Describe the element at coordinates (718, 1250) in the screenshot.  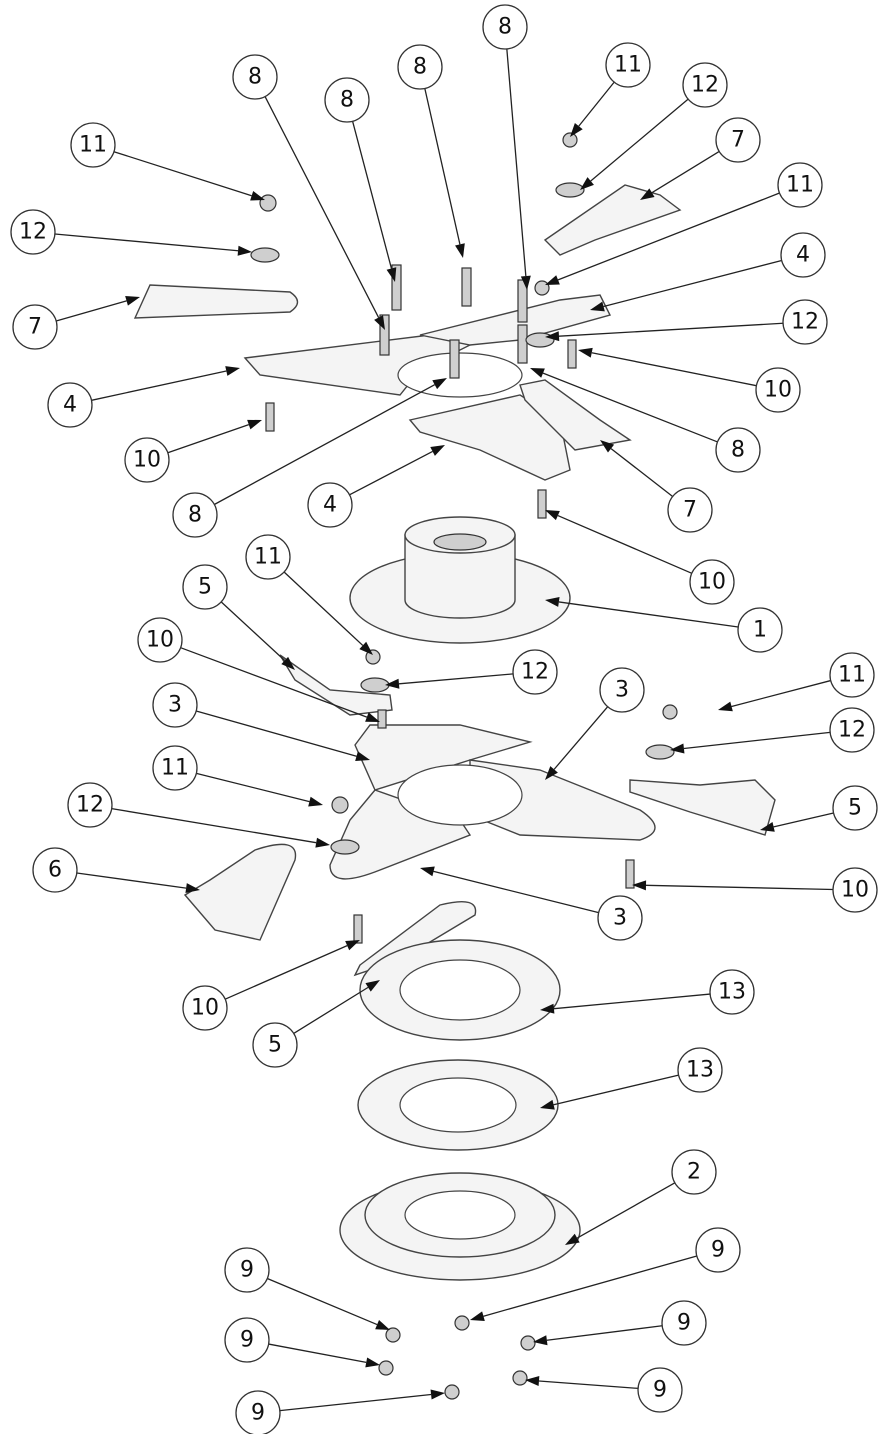
I see `callout-label: 9` at that location.